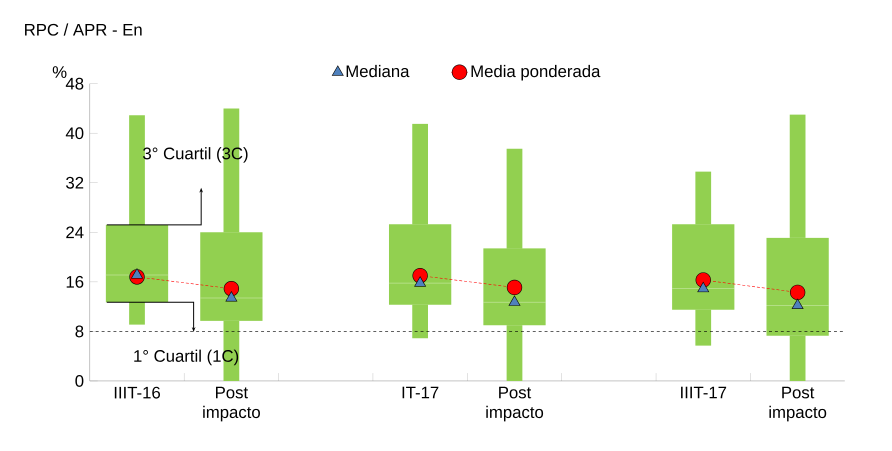 This screenshot has width=892, height=451. Describe the element at coordinates (378, 71) in the screenshot. I see `legend-label: Mediana` at that location.